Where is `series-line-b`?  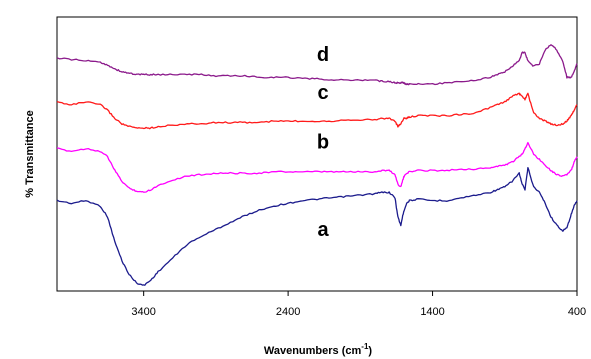 series-line-b is located at coordinates (317, 167).